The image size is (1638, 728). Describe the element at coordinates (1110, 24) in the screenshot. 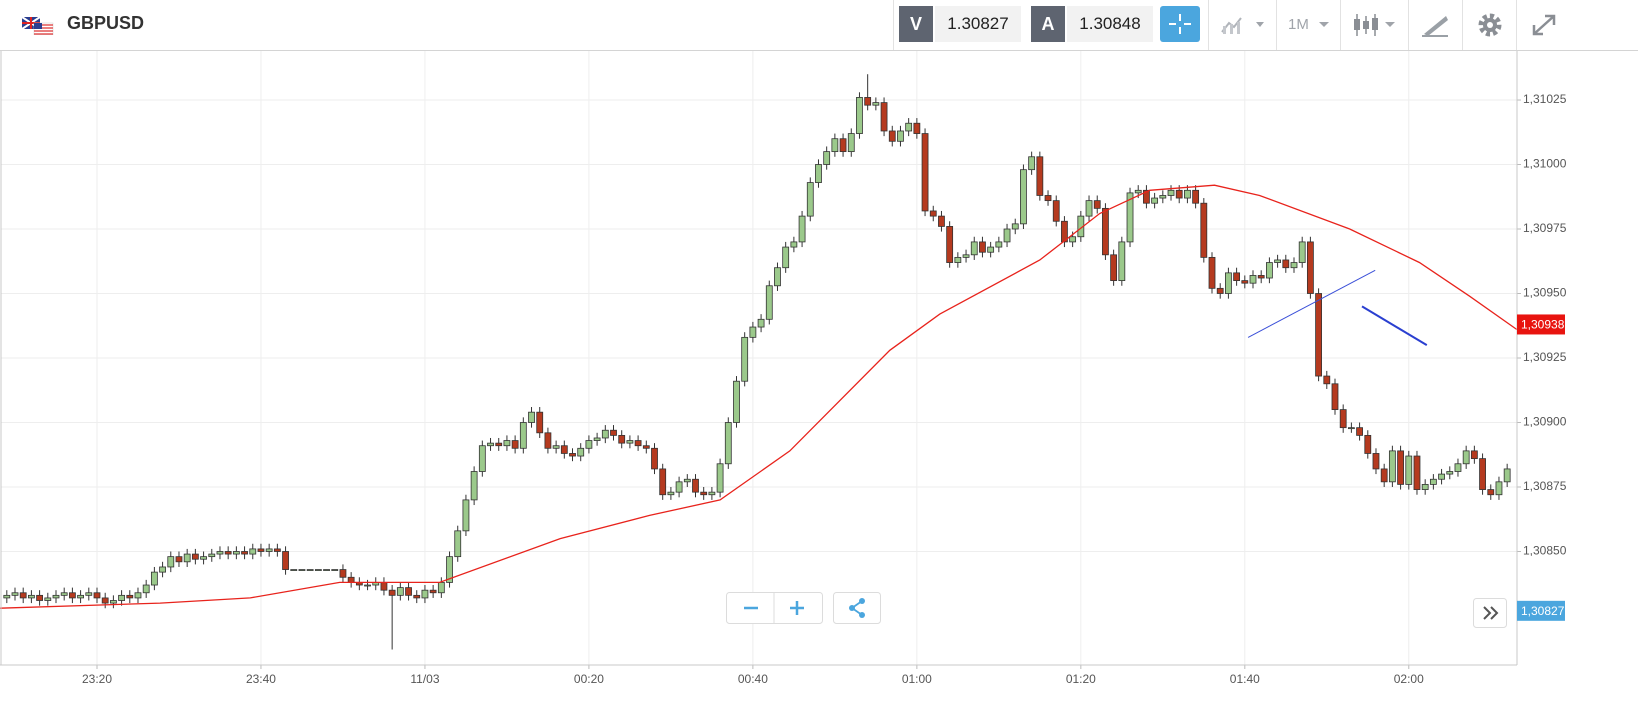

I see `ask-price: 1.30848` at that location.